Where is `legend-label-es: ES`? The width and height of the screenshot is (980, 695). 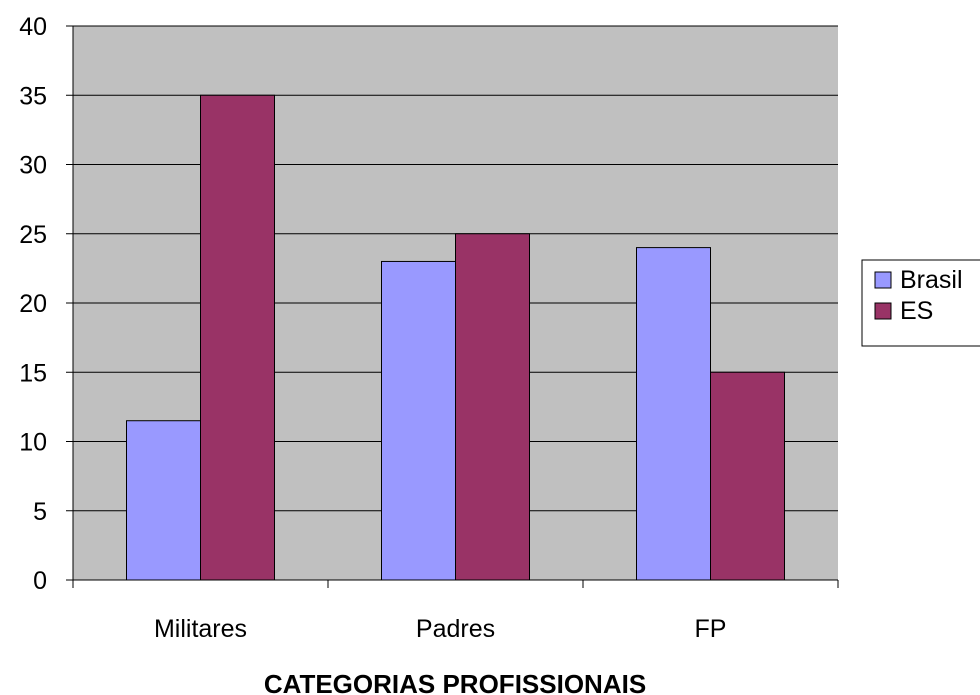
legend-label-es: ES is located at coordinates (916, 311).